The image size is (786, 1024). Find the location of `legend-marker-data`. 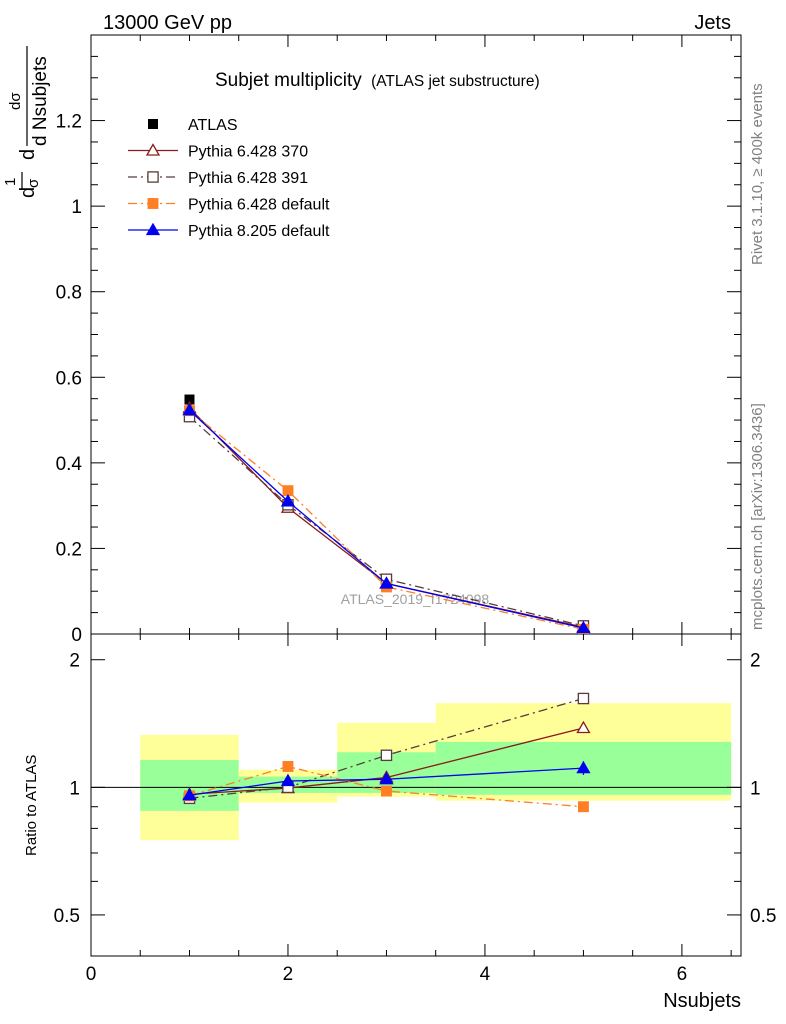

legend-marker-data is located at coordinates (153, 124).